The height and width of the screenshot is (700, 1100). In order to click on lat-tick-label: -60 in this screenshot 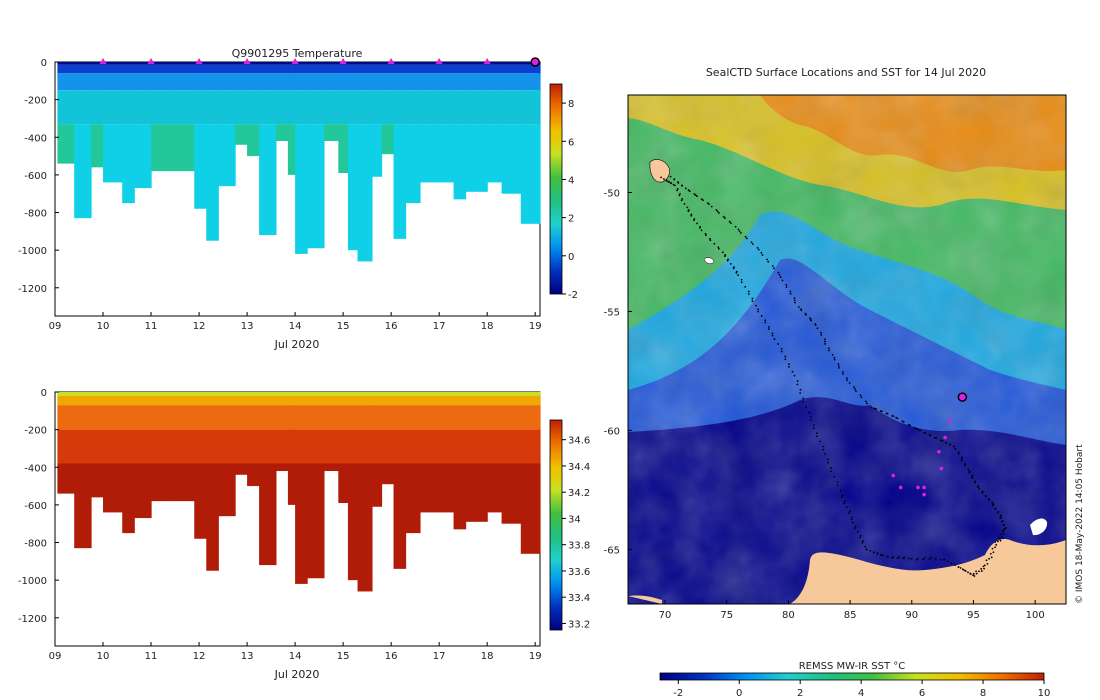, I will do `click(612, 431)`.